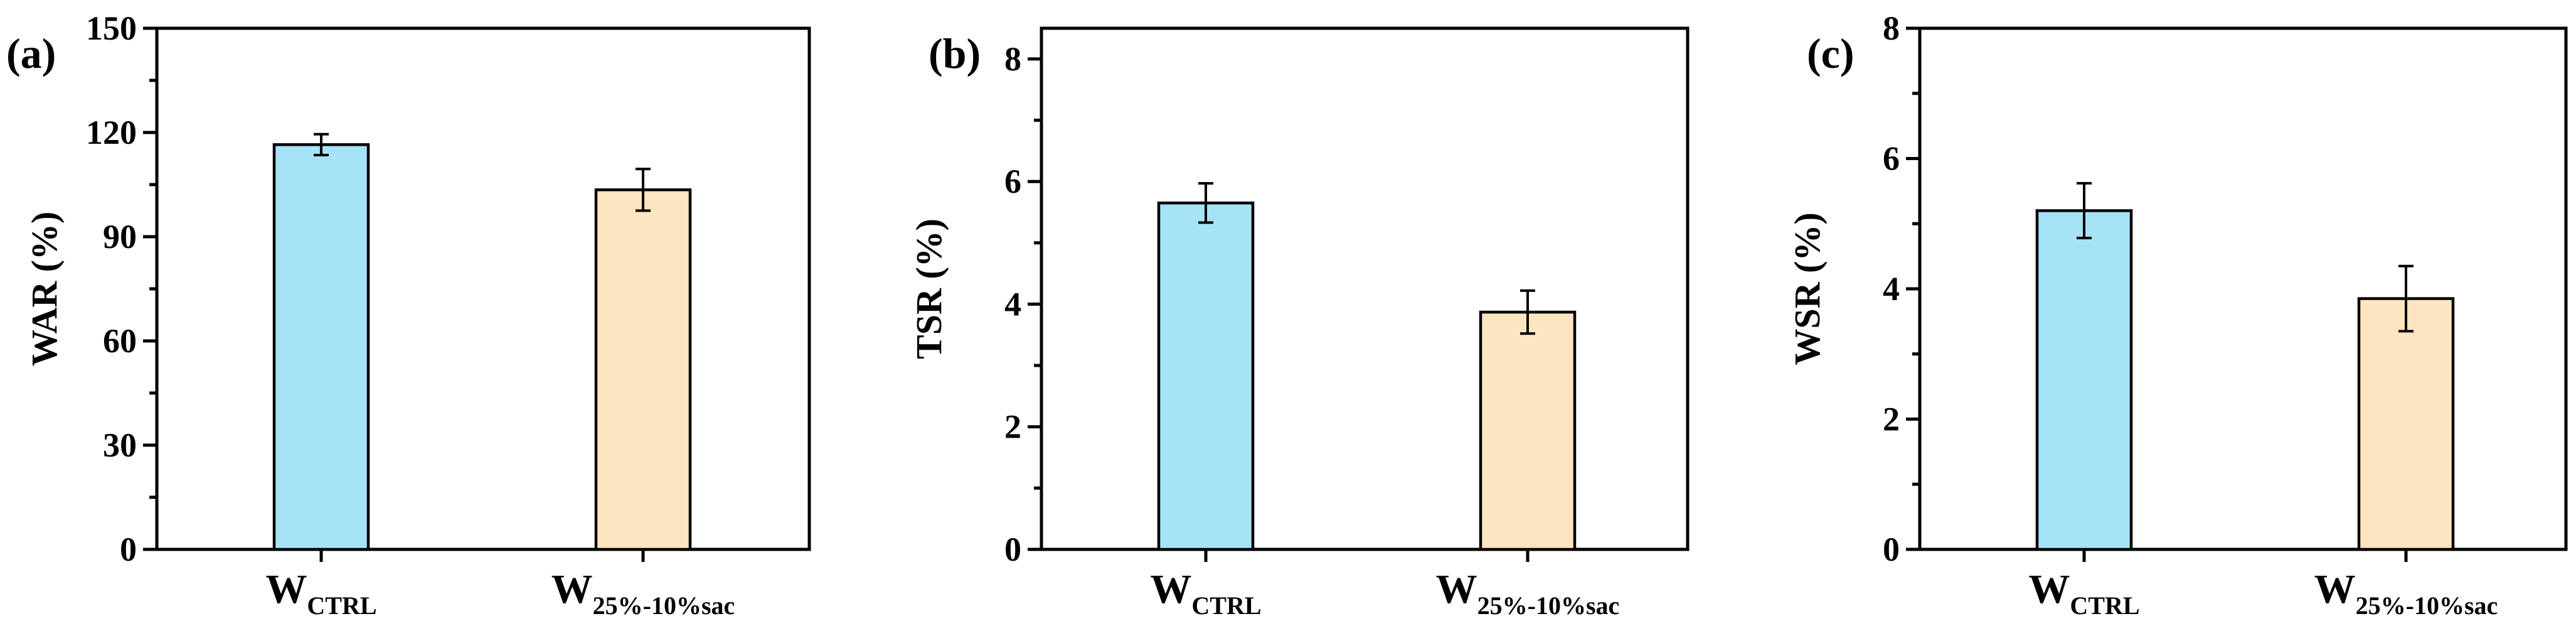  I want to click on y-tick-label: 150, so click(112, 28).